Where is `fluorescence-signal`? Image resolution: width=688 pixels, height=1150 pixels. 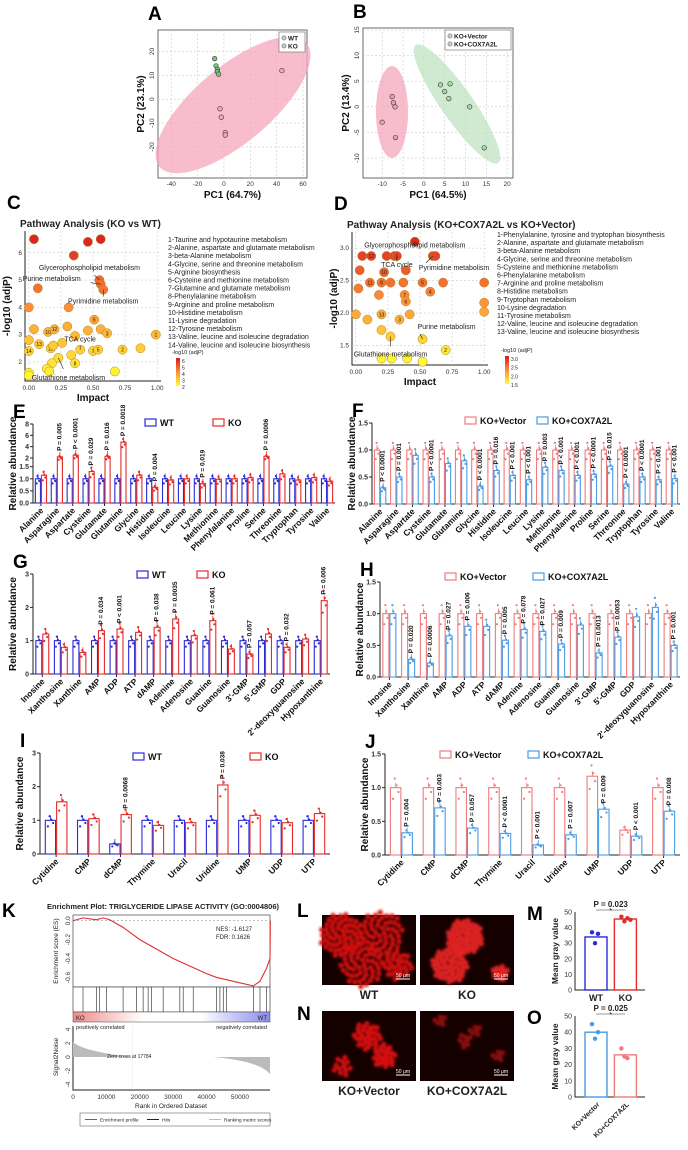
fluorescence-signal is located at coordinates (470, 951).